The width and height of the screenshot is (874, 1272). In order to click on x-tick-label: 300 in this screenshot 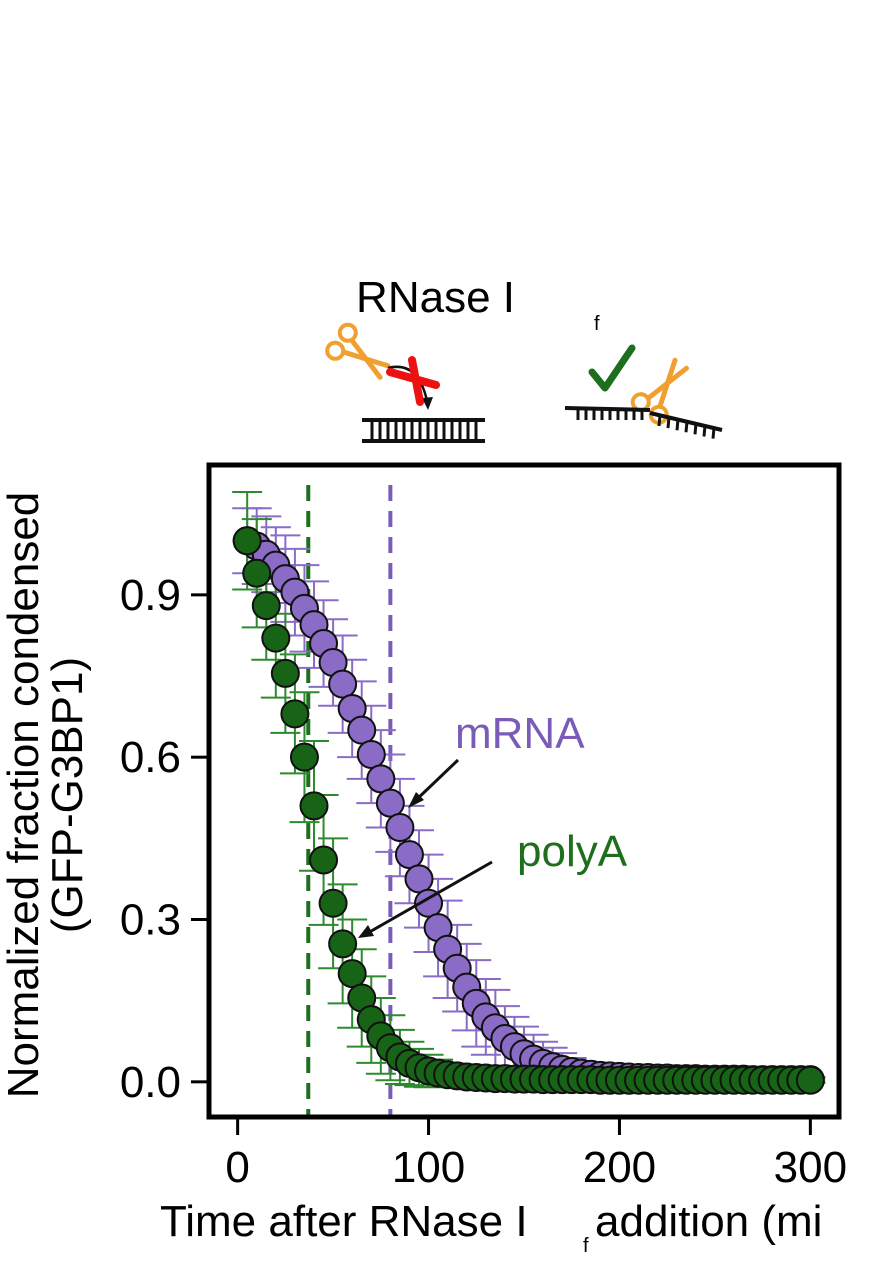, I will do `click(810, 1167)`.